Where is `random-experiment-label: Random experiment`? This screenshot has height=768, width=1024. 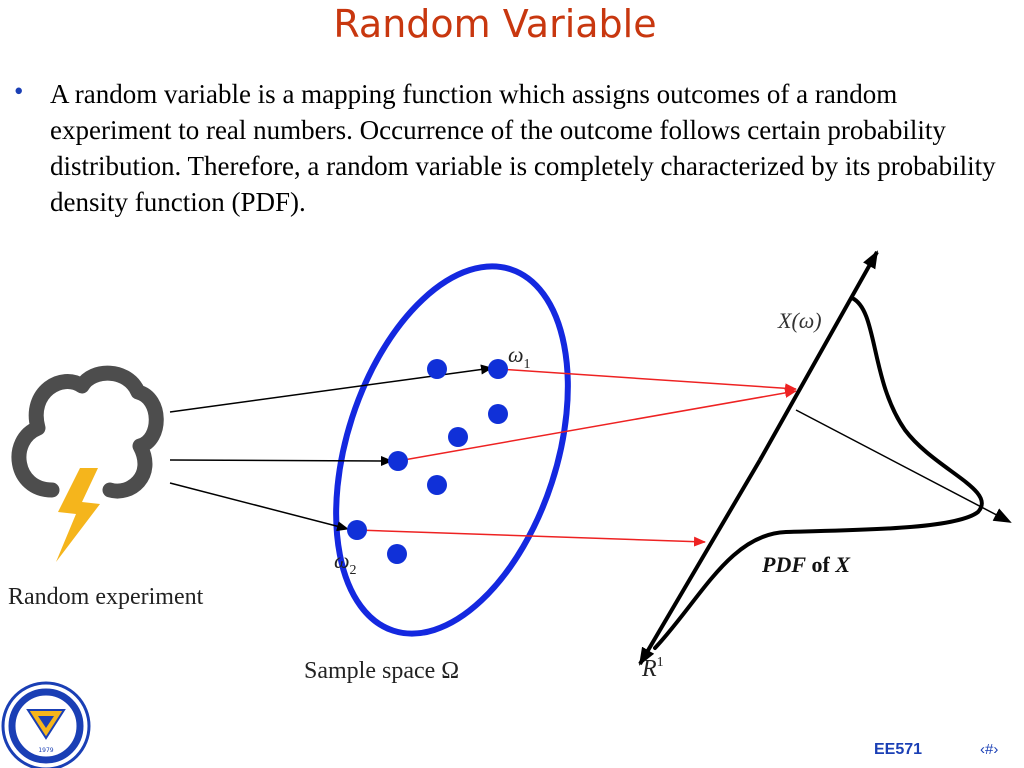 random-experiment-label: Random experiment is located at coordinates (106, 597).